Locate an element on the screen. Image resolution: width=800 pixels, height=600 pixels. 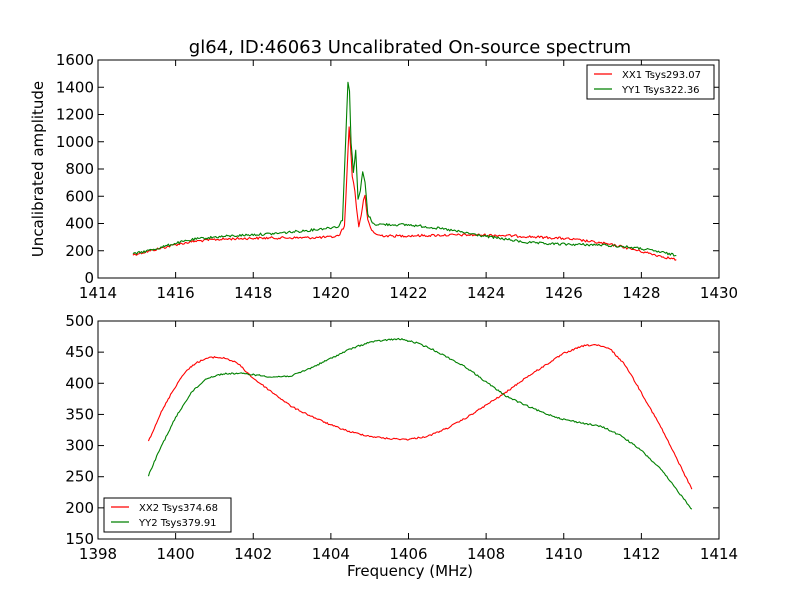
bottom-ytick-label: 150 is located at coordinates (79, 539).